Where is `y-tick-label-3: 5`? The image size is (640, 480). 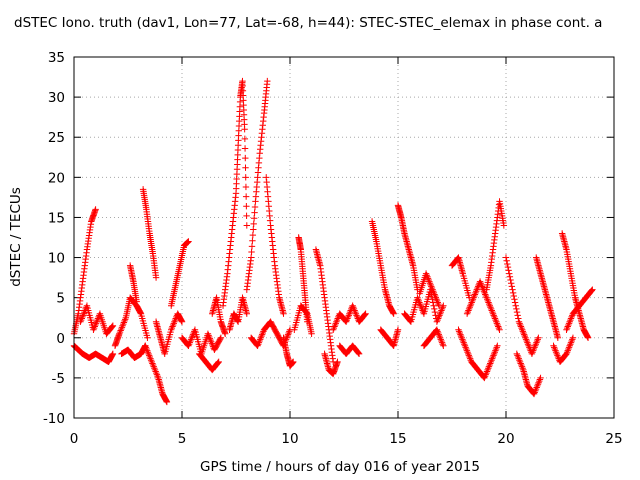
y-tick-label-3: 5 is located at coordinates (60, 299).